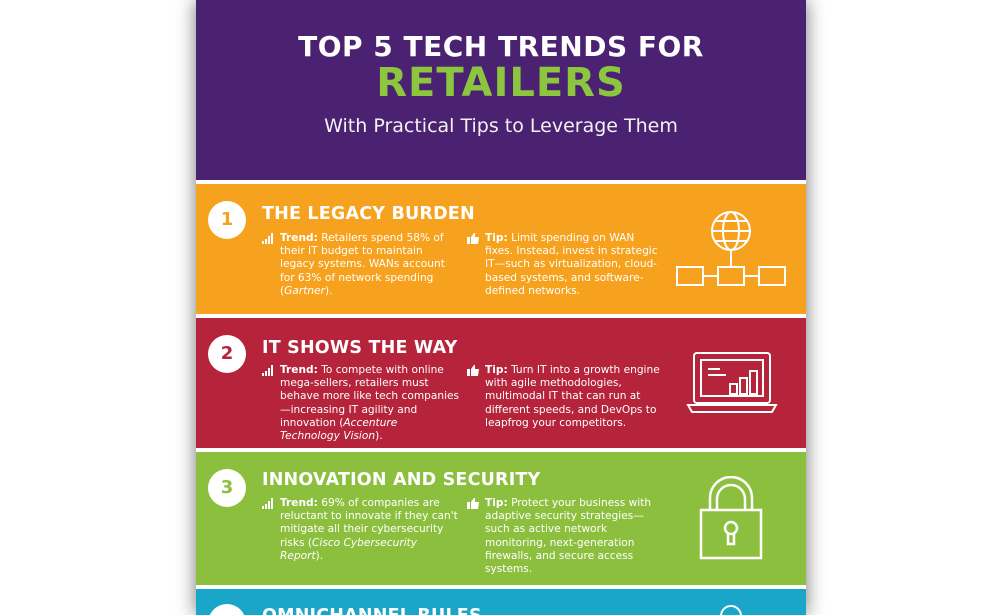 The width and height of the screenshot is (1000, 615). I want to click on partial-icon, so click(731, 610).